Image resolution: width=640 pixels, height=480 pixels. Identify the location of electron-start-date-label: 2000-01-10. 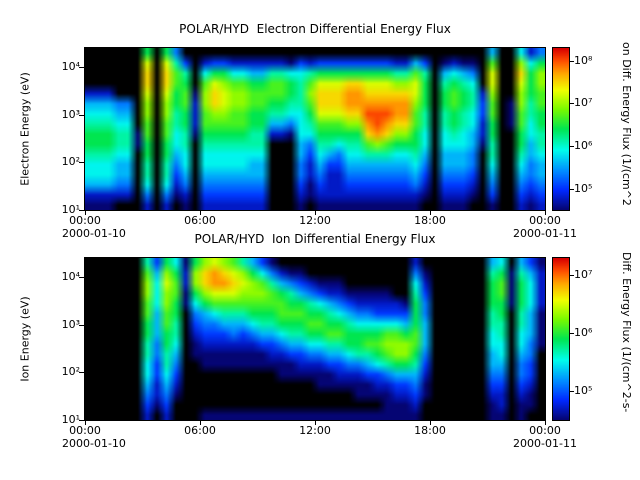
(94, 233).